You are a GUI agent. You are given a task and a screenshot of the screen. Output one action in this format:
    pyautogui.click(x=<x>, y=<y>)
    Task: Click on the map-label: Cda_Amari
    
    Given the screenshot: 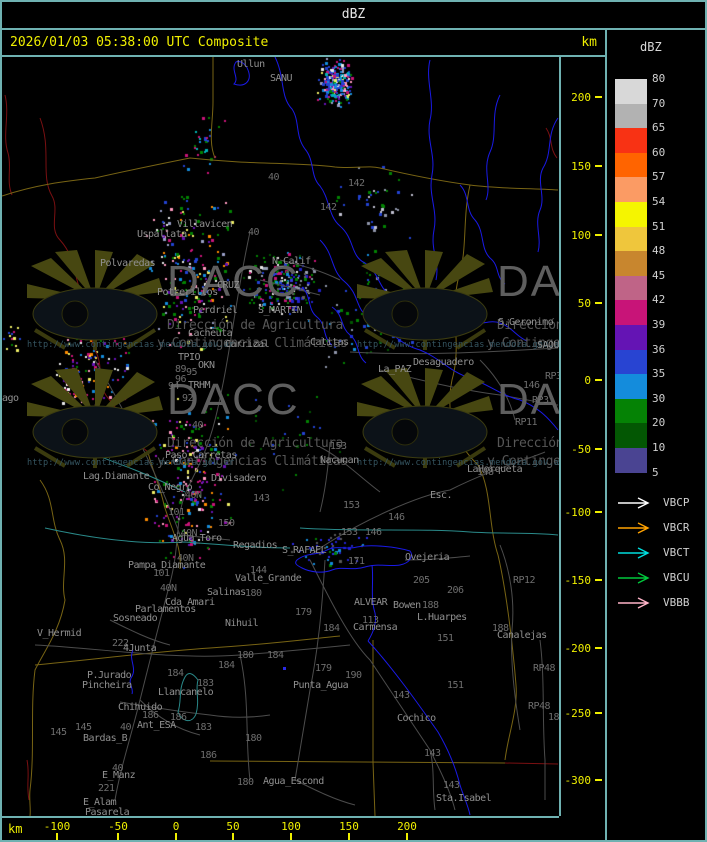 What is the action you would take?
    pyautogui.click(x=190, y=602)
    